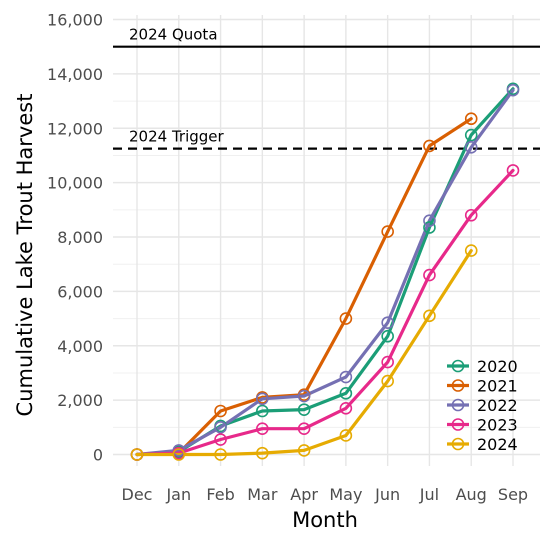 The height and width of the screenshot is (546, 550). I want to click on y-tick-label: 12,000, so click(75, 128).